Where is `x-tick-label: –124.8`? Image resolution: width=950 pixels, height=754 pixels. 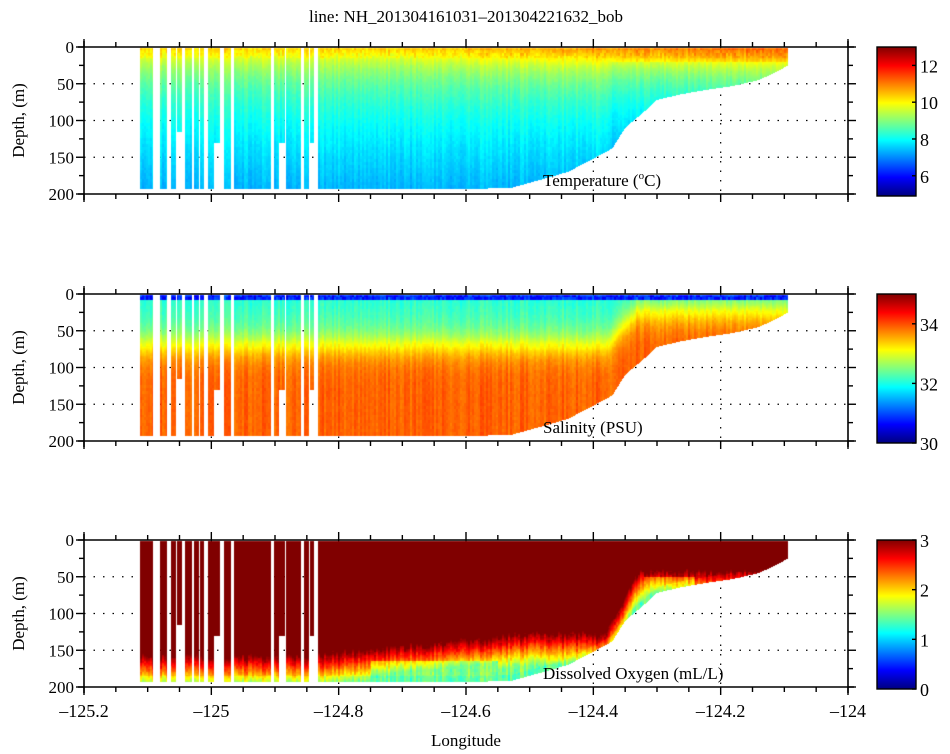
x-tick-label: –124.8 is located at coordinates (338, 711).